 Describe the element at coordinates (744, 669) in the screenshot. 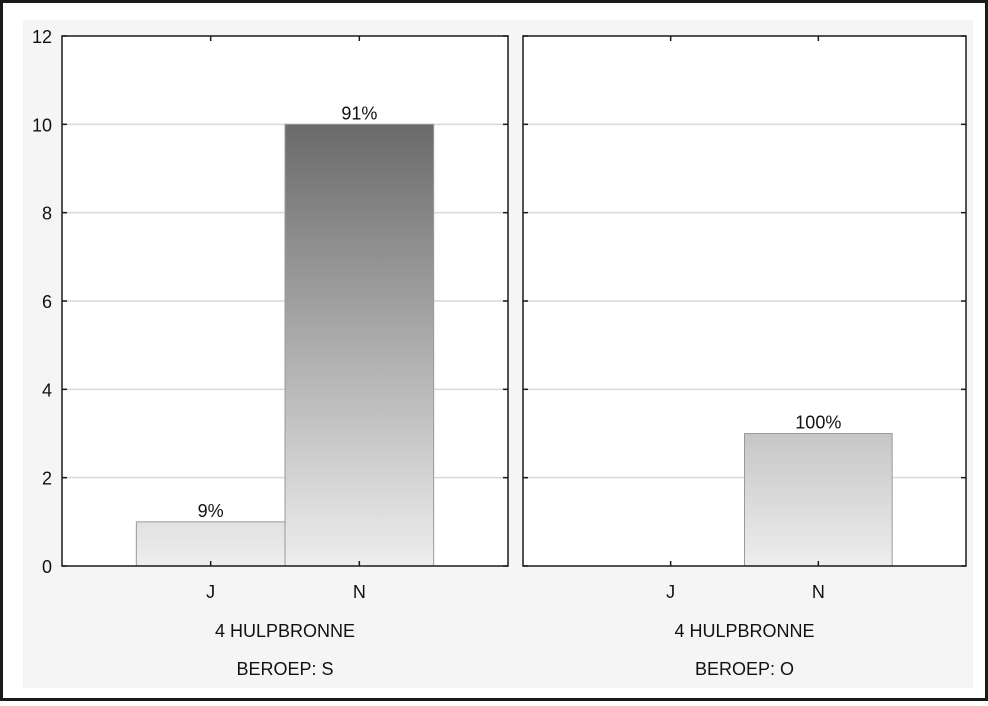

I see `group-label: BEROEP: O` at that location.